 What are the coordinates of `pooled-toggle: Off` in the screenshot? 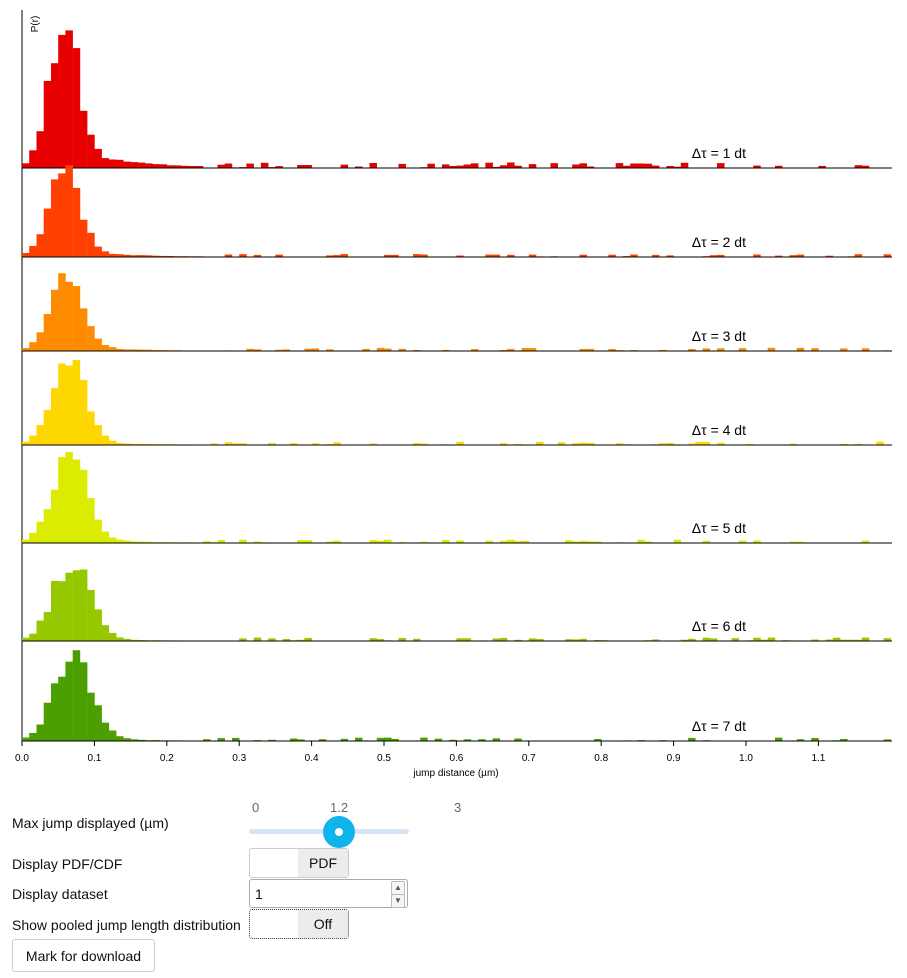 It's located at (299, 924).